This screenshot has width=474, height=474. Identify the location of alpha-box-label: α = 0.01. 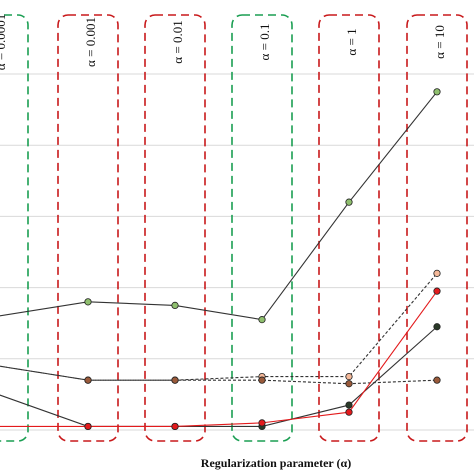
(177, 41).